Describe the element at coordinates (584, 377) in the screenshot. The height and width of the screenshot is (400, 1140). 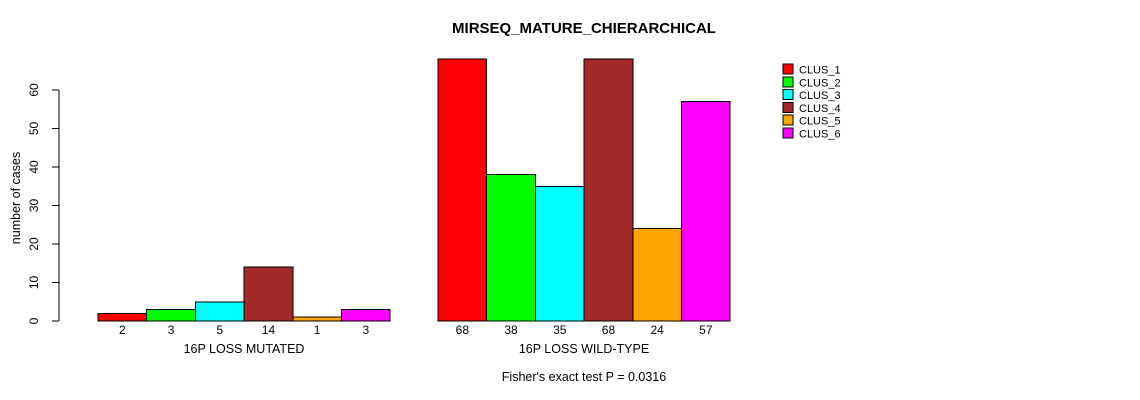
I see `fisher-test-footnote: Fisher's exact test P = 0.0316` at that location.